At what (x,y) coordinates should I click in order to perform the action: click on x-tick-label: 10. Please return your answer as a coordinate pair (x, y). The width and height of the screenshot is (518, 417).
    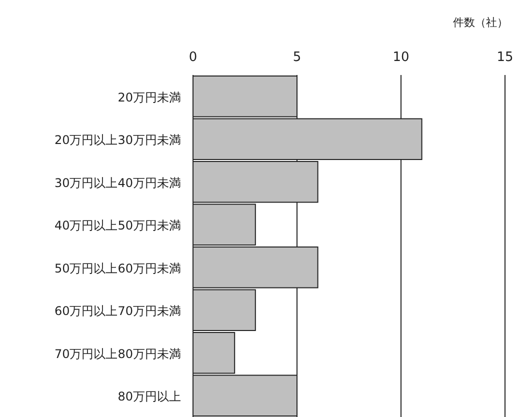
    Looking at the image, I should click on (401, 57).